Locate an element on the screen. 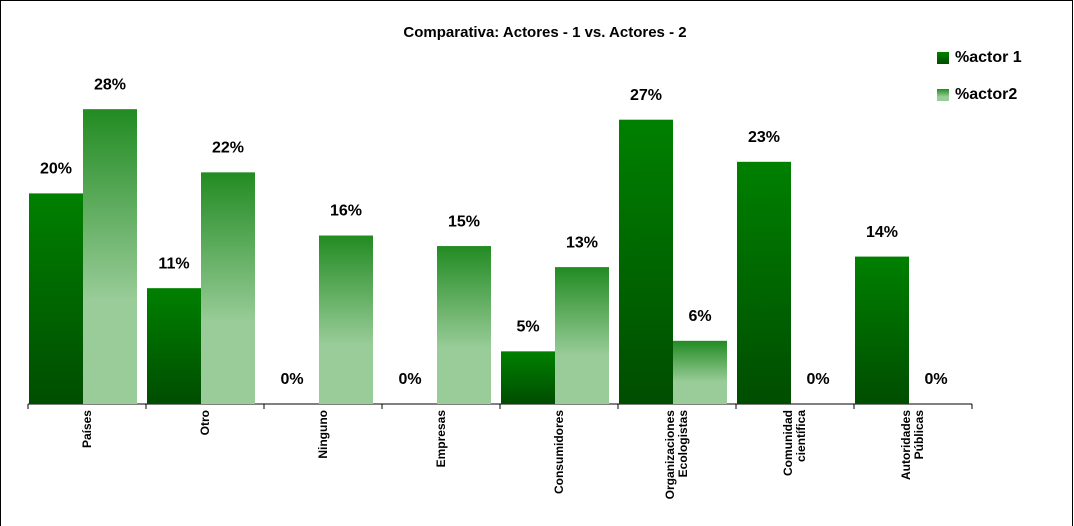  value-label: 20% is located at coordinates (56, 169).